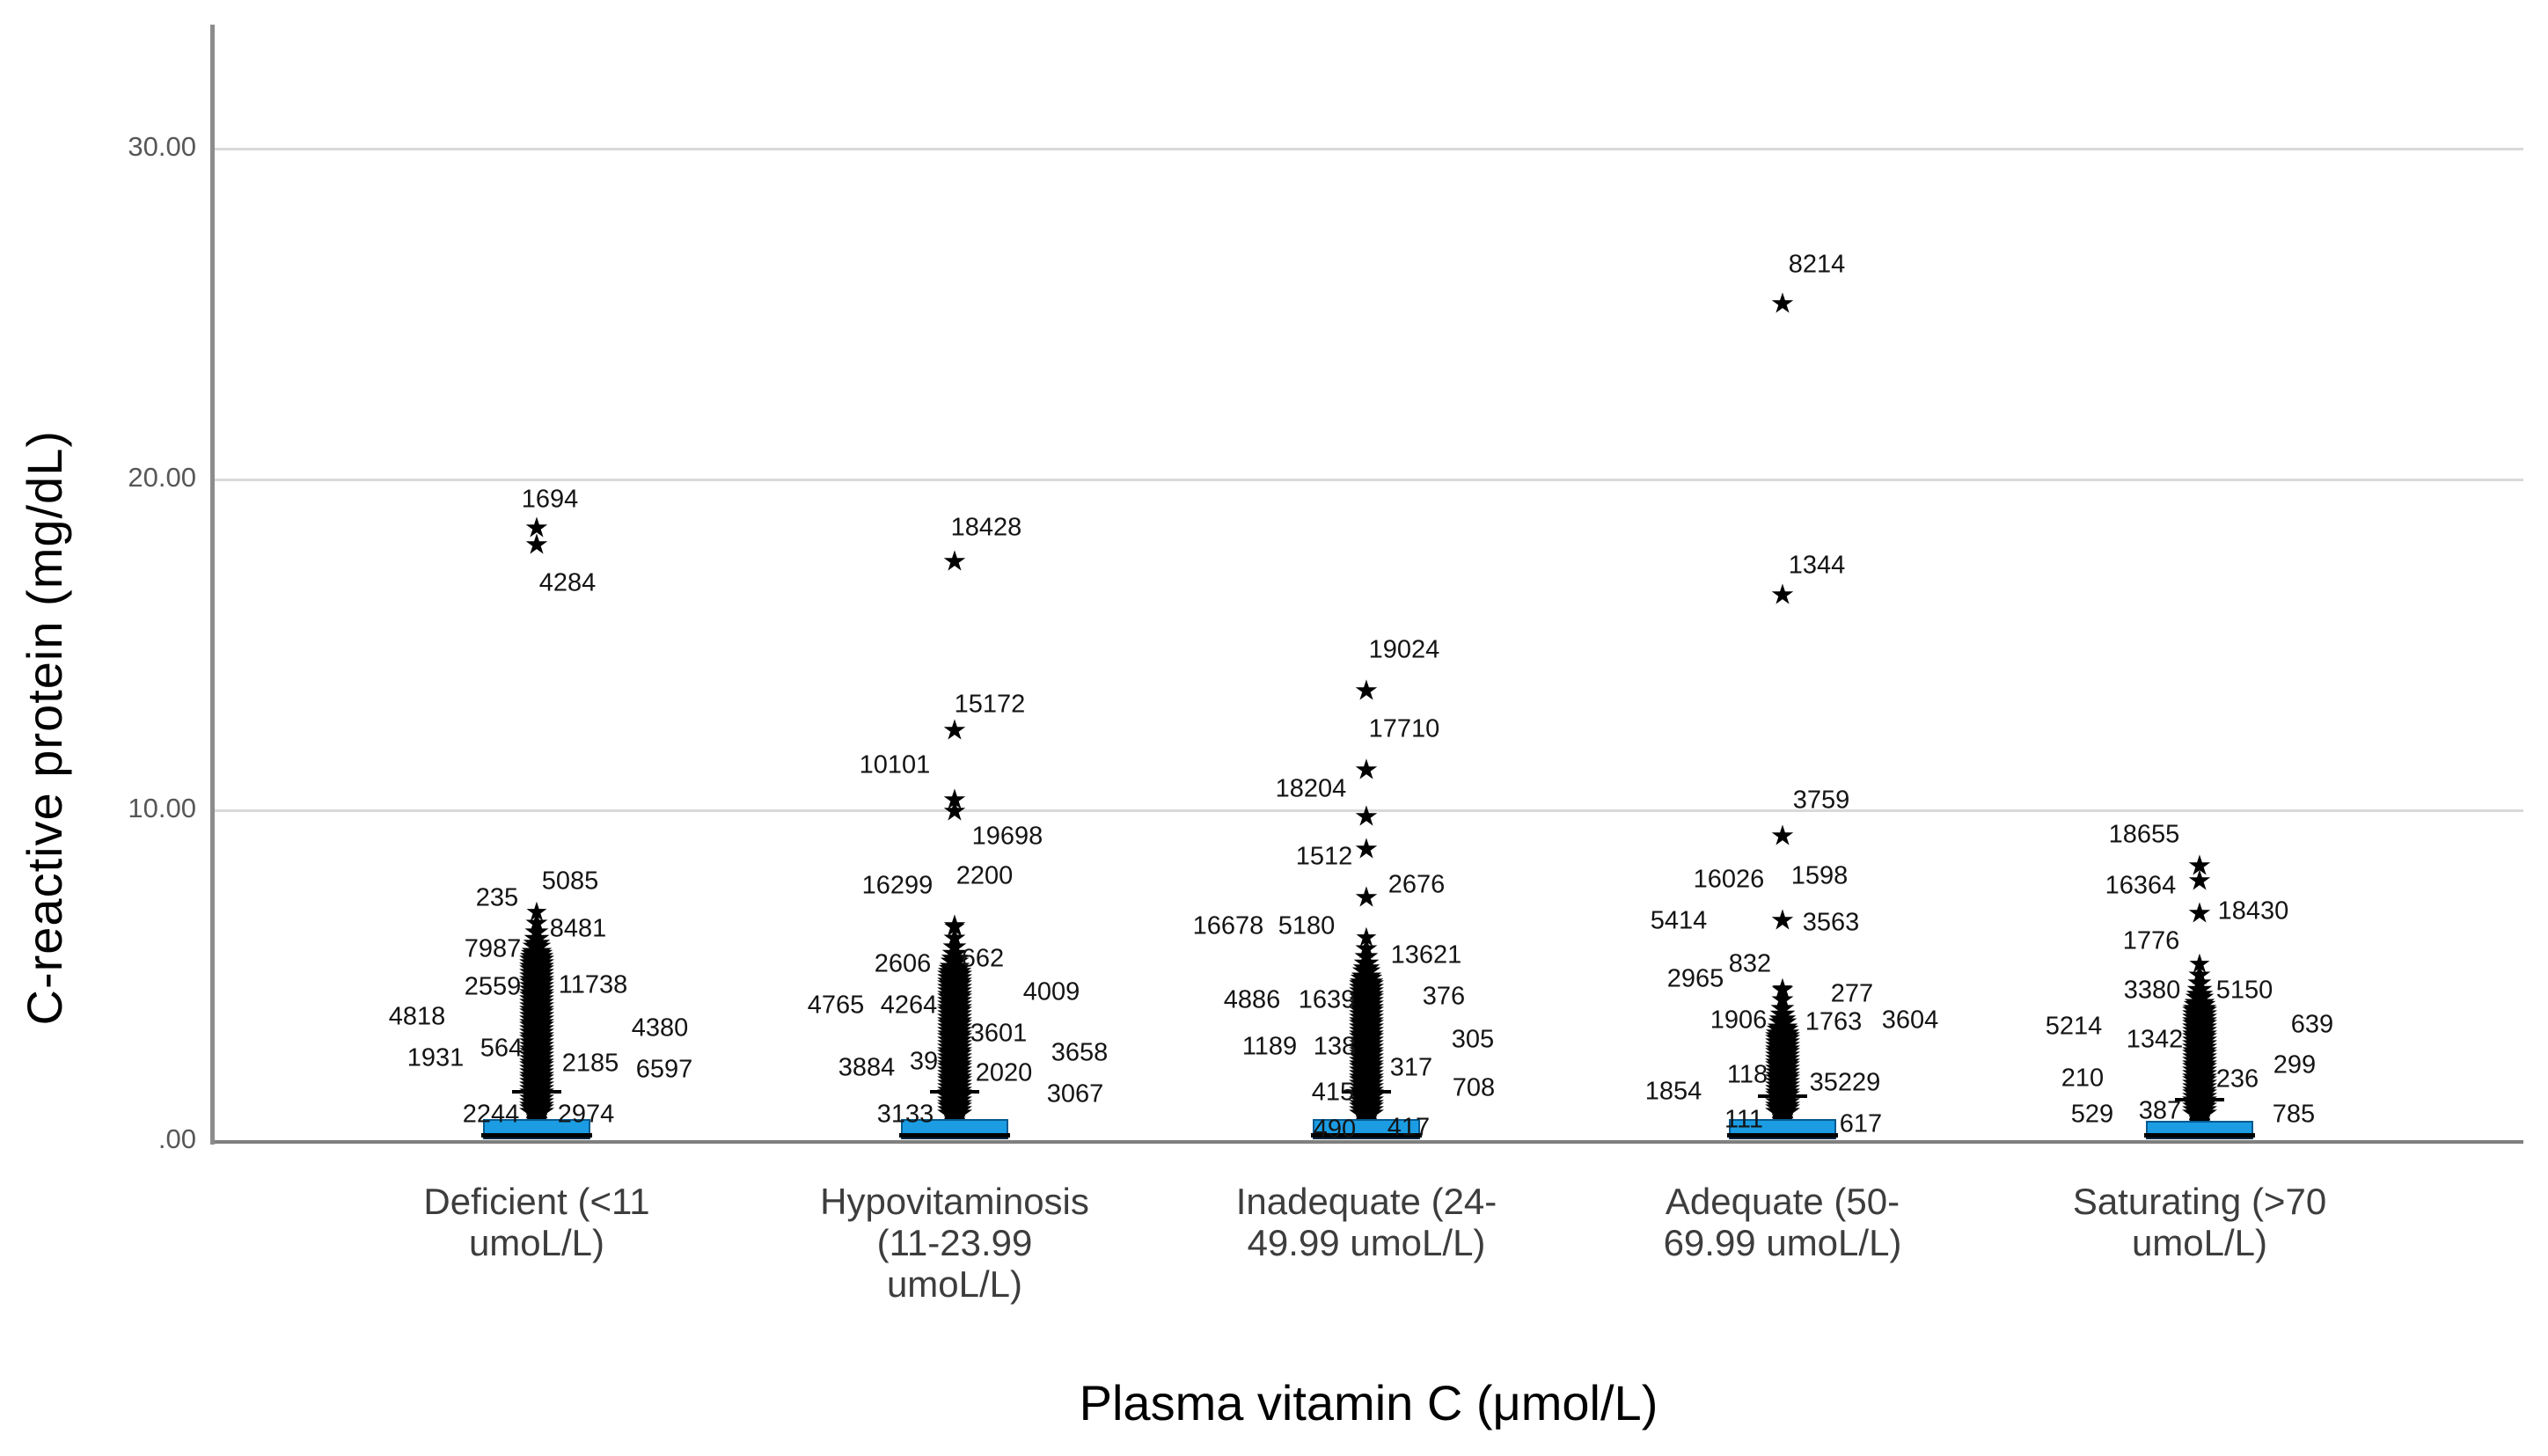 Image resolution: width=2548 pixels, height=1456 pixels. What do you see at coordinates (1252, 999) in the screenshot?
I see `outlier-label: 4886` at bounding box center [1252, 999].